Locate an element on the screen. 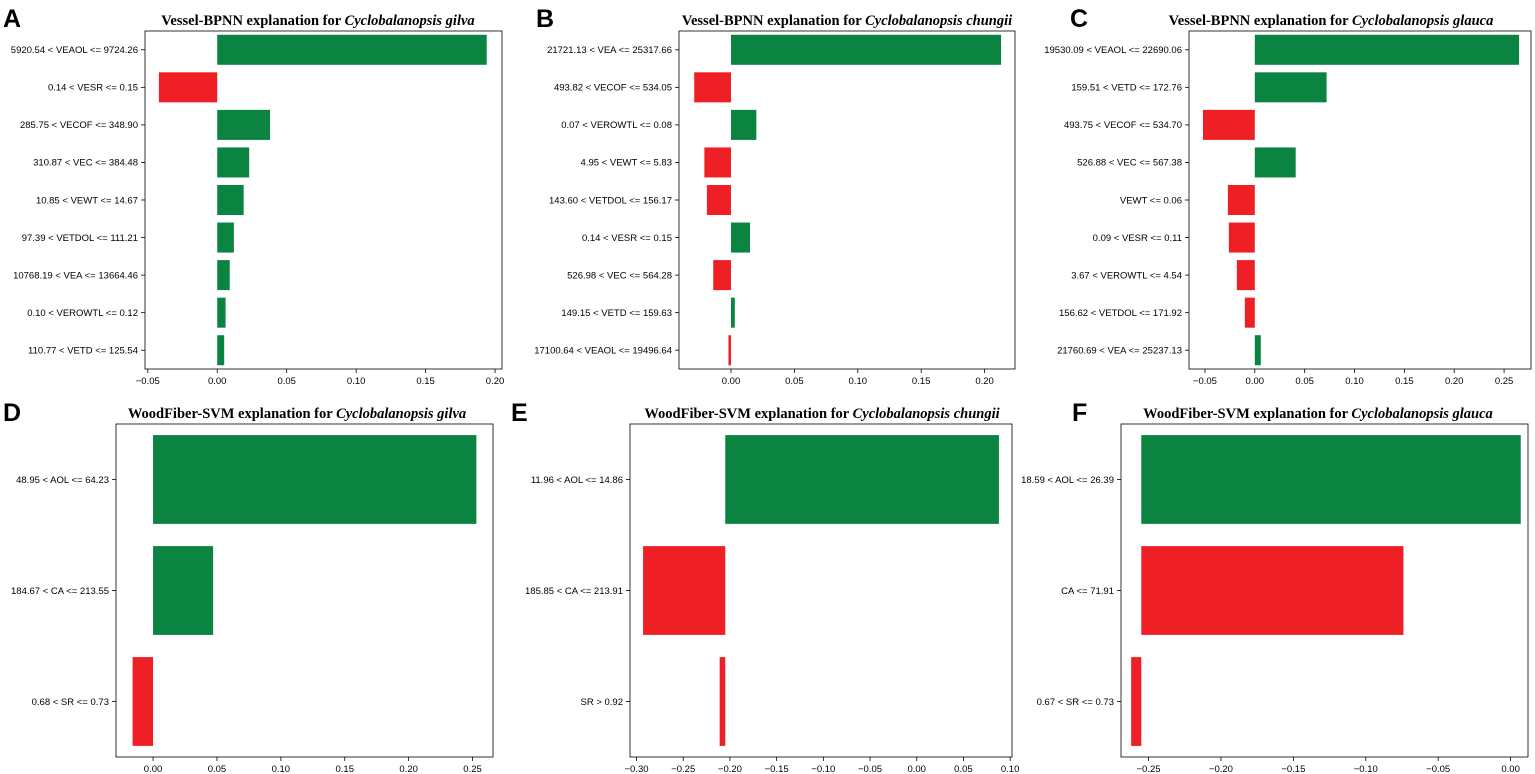 The height and width of the screenshot is (774, 1535). y-tick-label: 526.88 < VEC <= 567.38 is located at coordinates (1129, 163).